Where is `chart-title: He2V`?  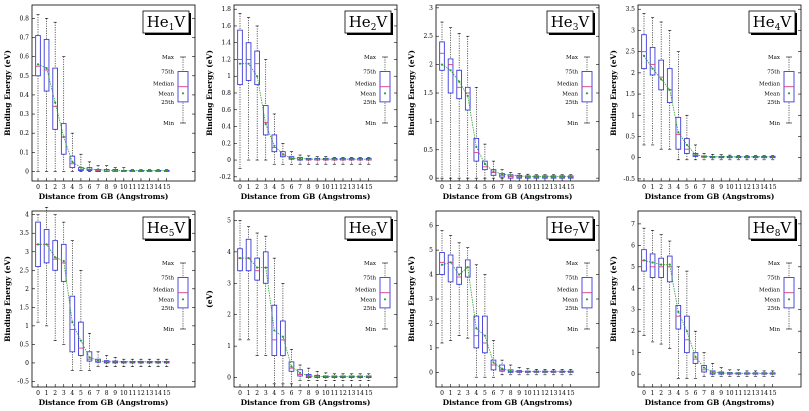
chart-title: He2V is located at coordinates (369, 23).